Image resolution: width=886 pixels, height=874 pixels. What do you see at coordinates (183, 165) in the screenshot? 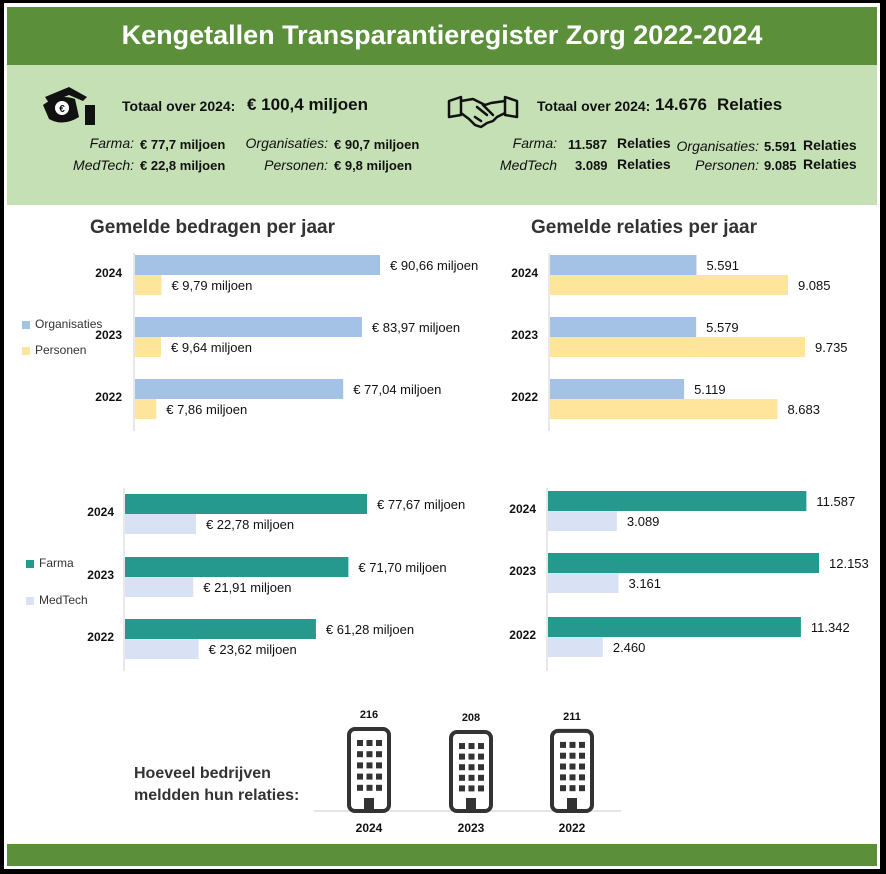
I see `kpi-left-medtech-value: € 22,8 miljoen` at bounding box center [183, 165].